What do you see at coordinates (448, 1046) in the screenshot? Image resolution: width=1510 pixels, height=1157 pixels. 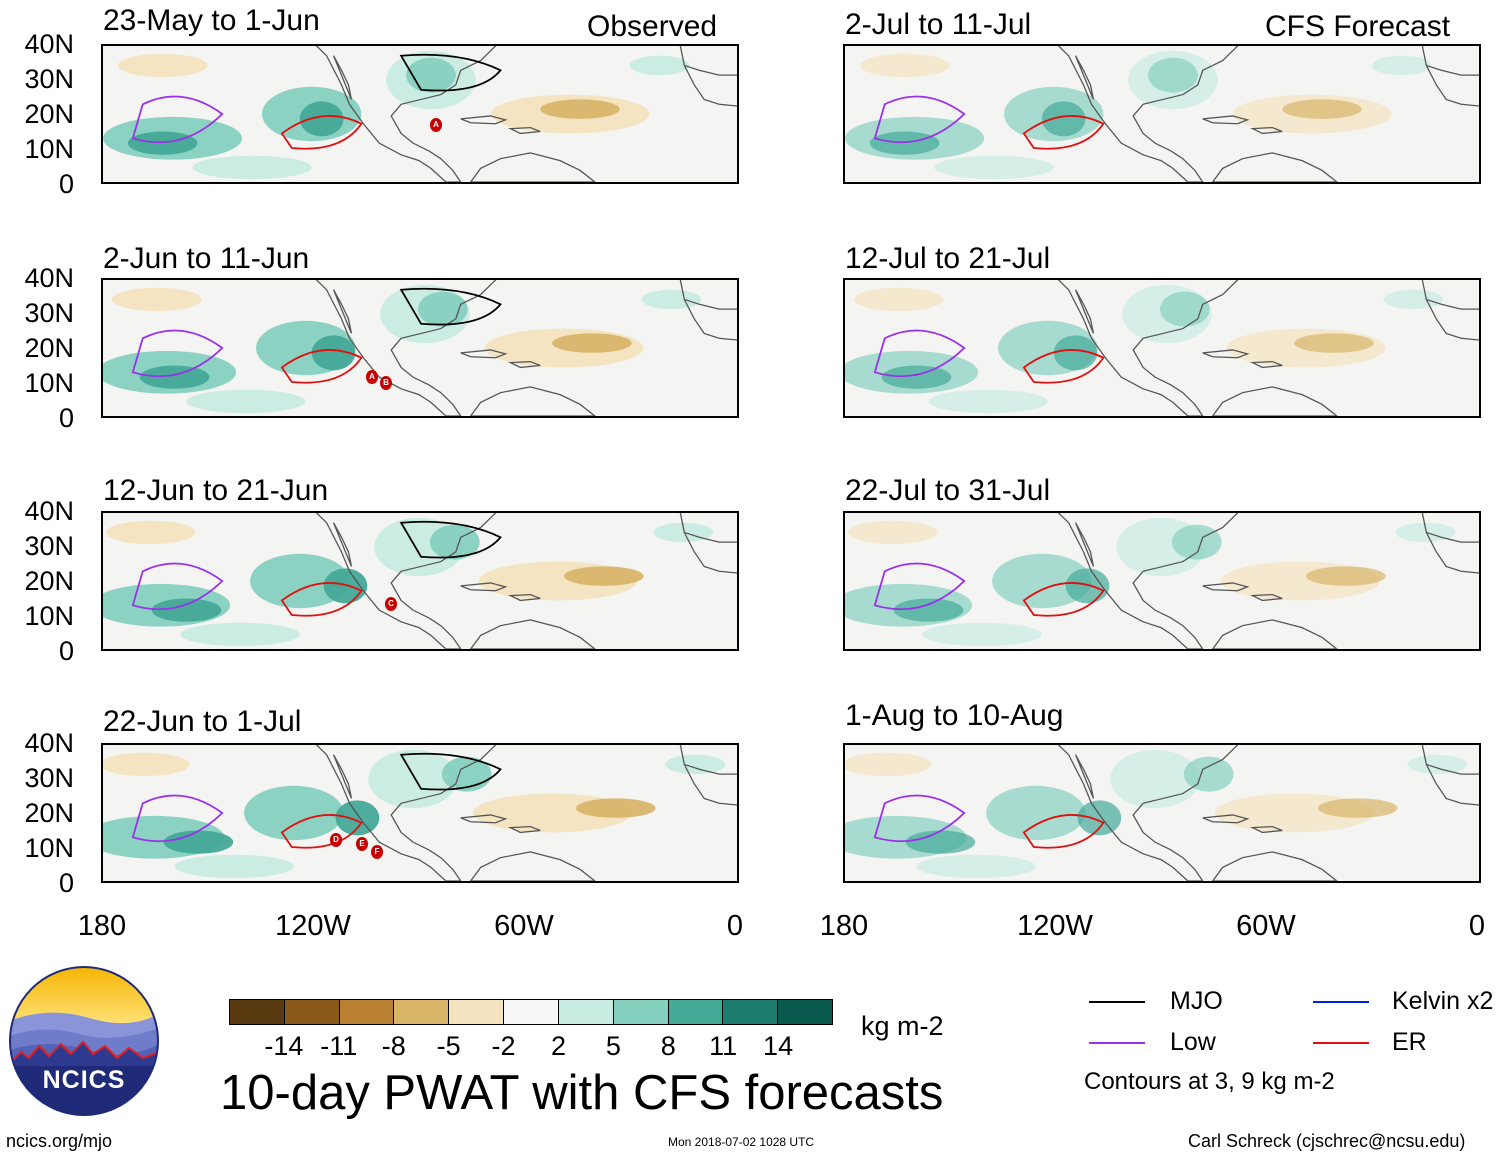 I see `colorbar-tick-label: -5` at bounding box center [448, 1046].